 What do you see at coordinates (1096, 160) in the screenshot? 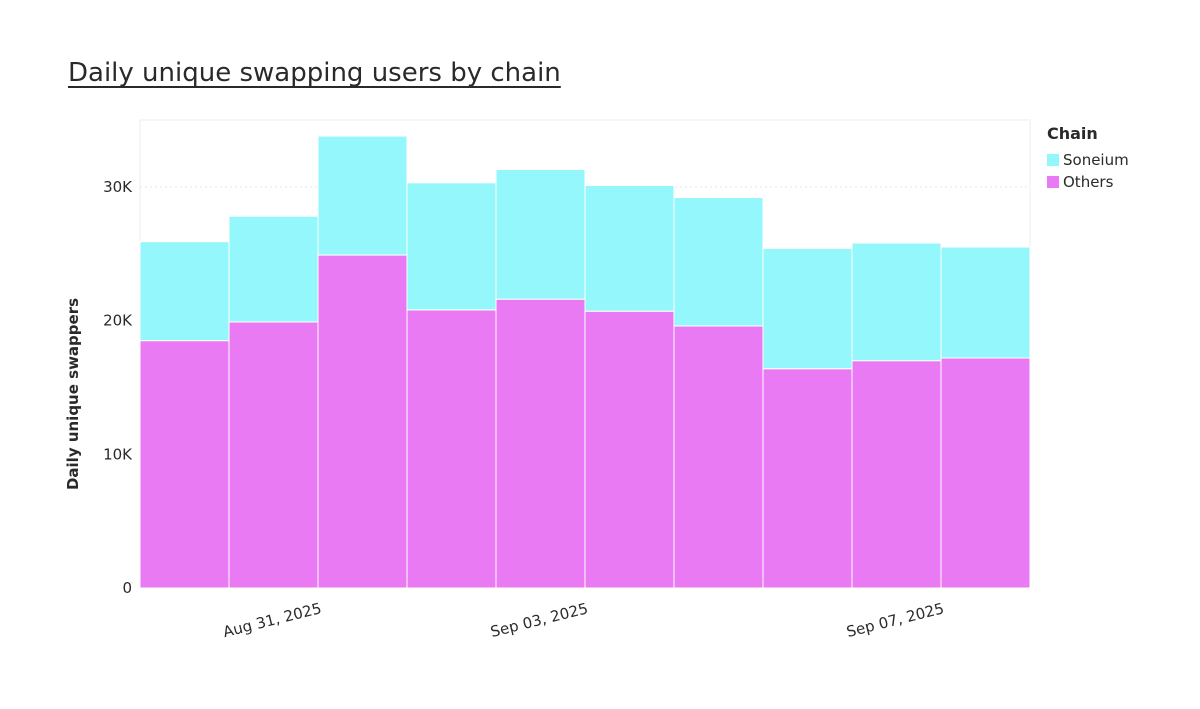
I see `legend-label-soneium: Soneium` at bounding box center [1096, 160].